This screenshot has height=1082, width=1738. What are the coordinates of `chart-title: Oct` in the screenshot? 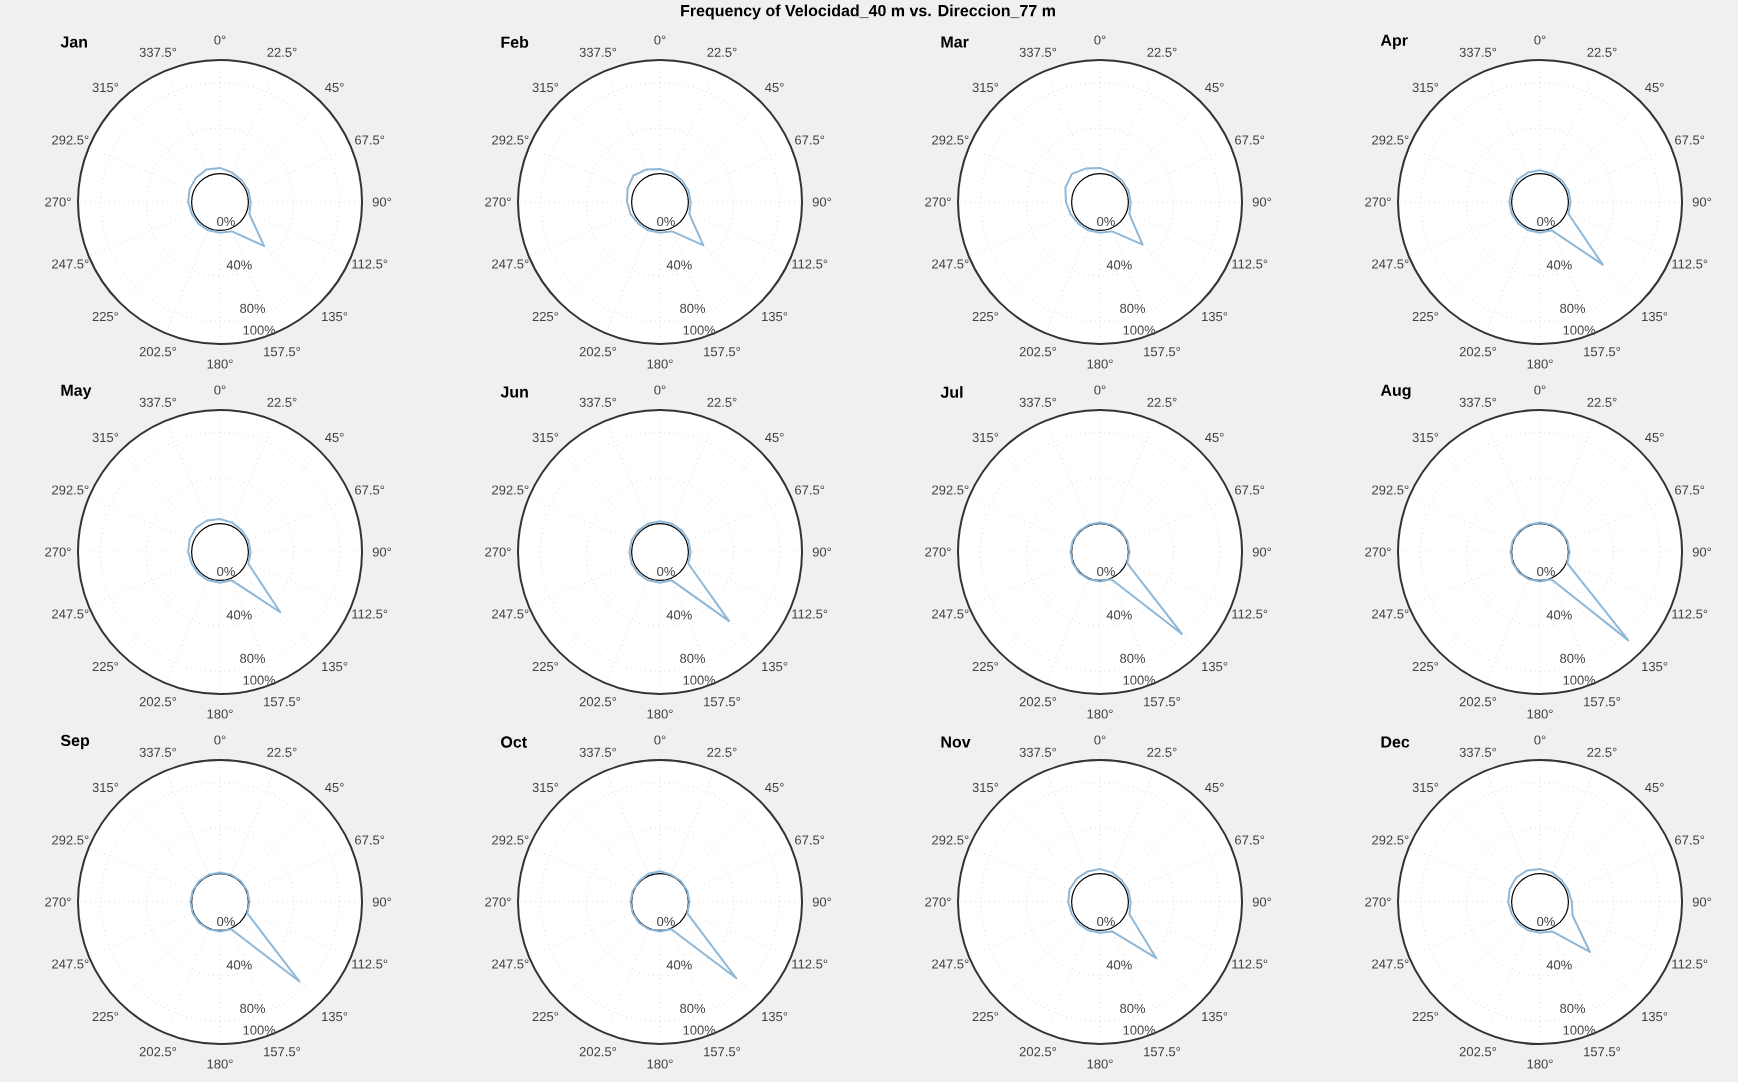 It's located at (514, 742).